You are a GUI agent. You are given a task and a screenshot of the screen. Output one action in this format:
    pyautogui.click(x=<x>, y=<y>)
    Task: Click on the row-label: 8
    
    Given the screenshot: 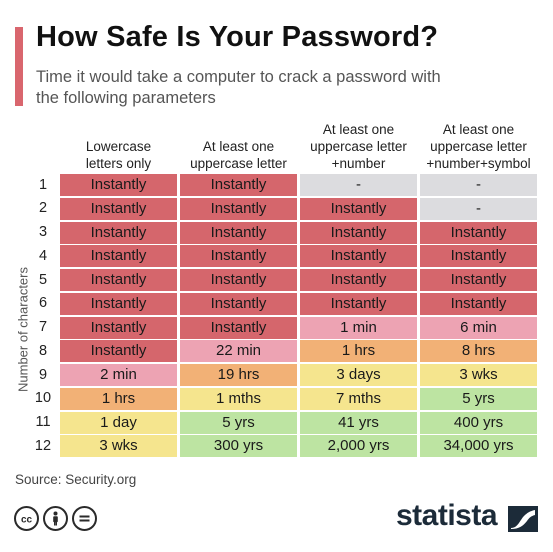 What is the action you would take?
    pyautogui.click(x=43, y=350)
    